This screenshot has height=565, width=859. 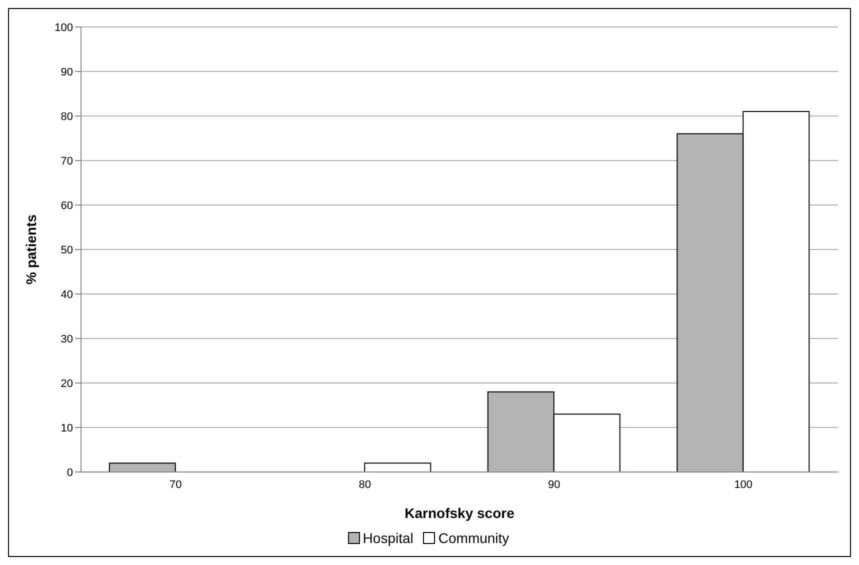 I want to click on x-axis-title: Karnofsky score, so click(x=459, y=513).